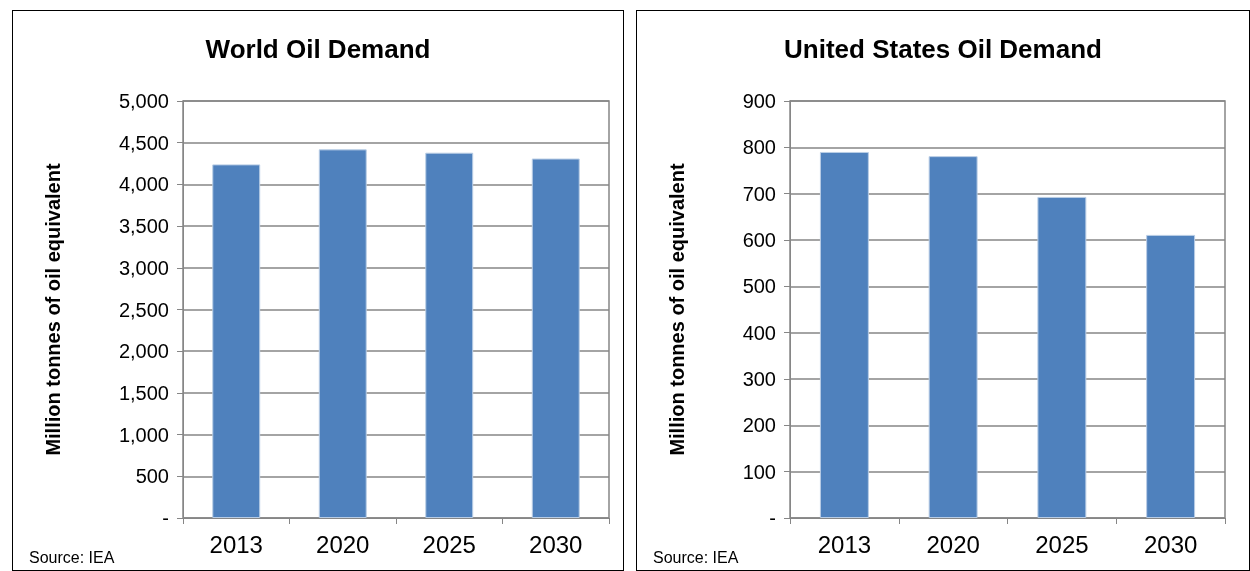 The width and height of the screenshot is (1250, 571). Describe the element at coordinates (143, 351) in the screenshot. I see `y-tick-label: 2,000` at that location.